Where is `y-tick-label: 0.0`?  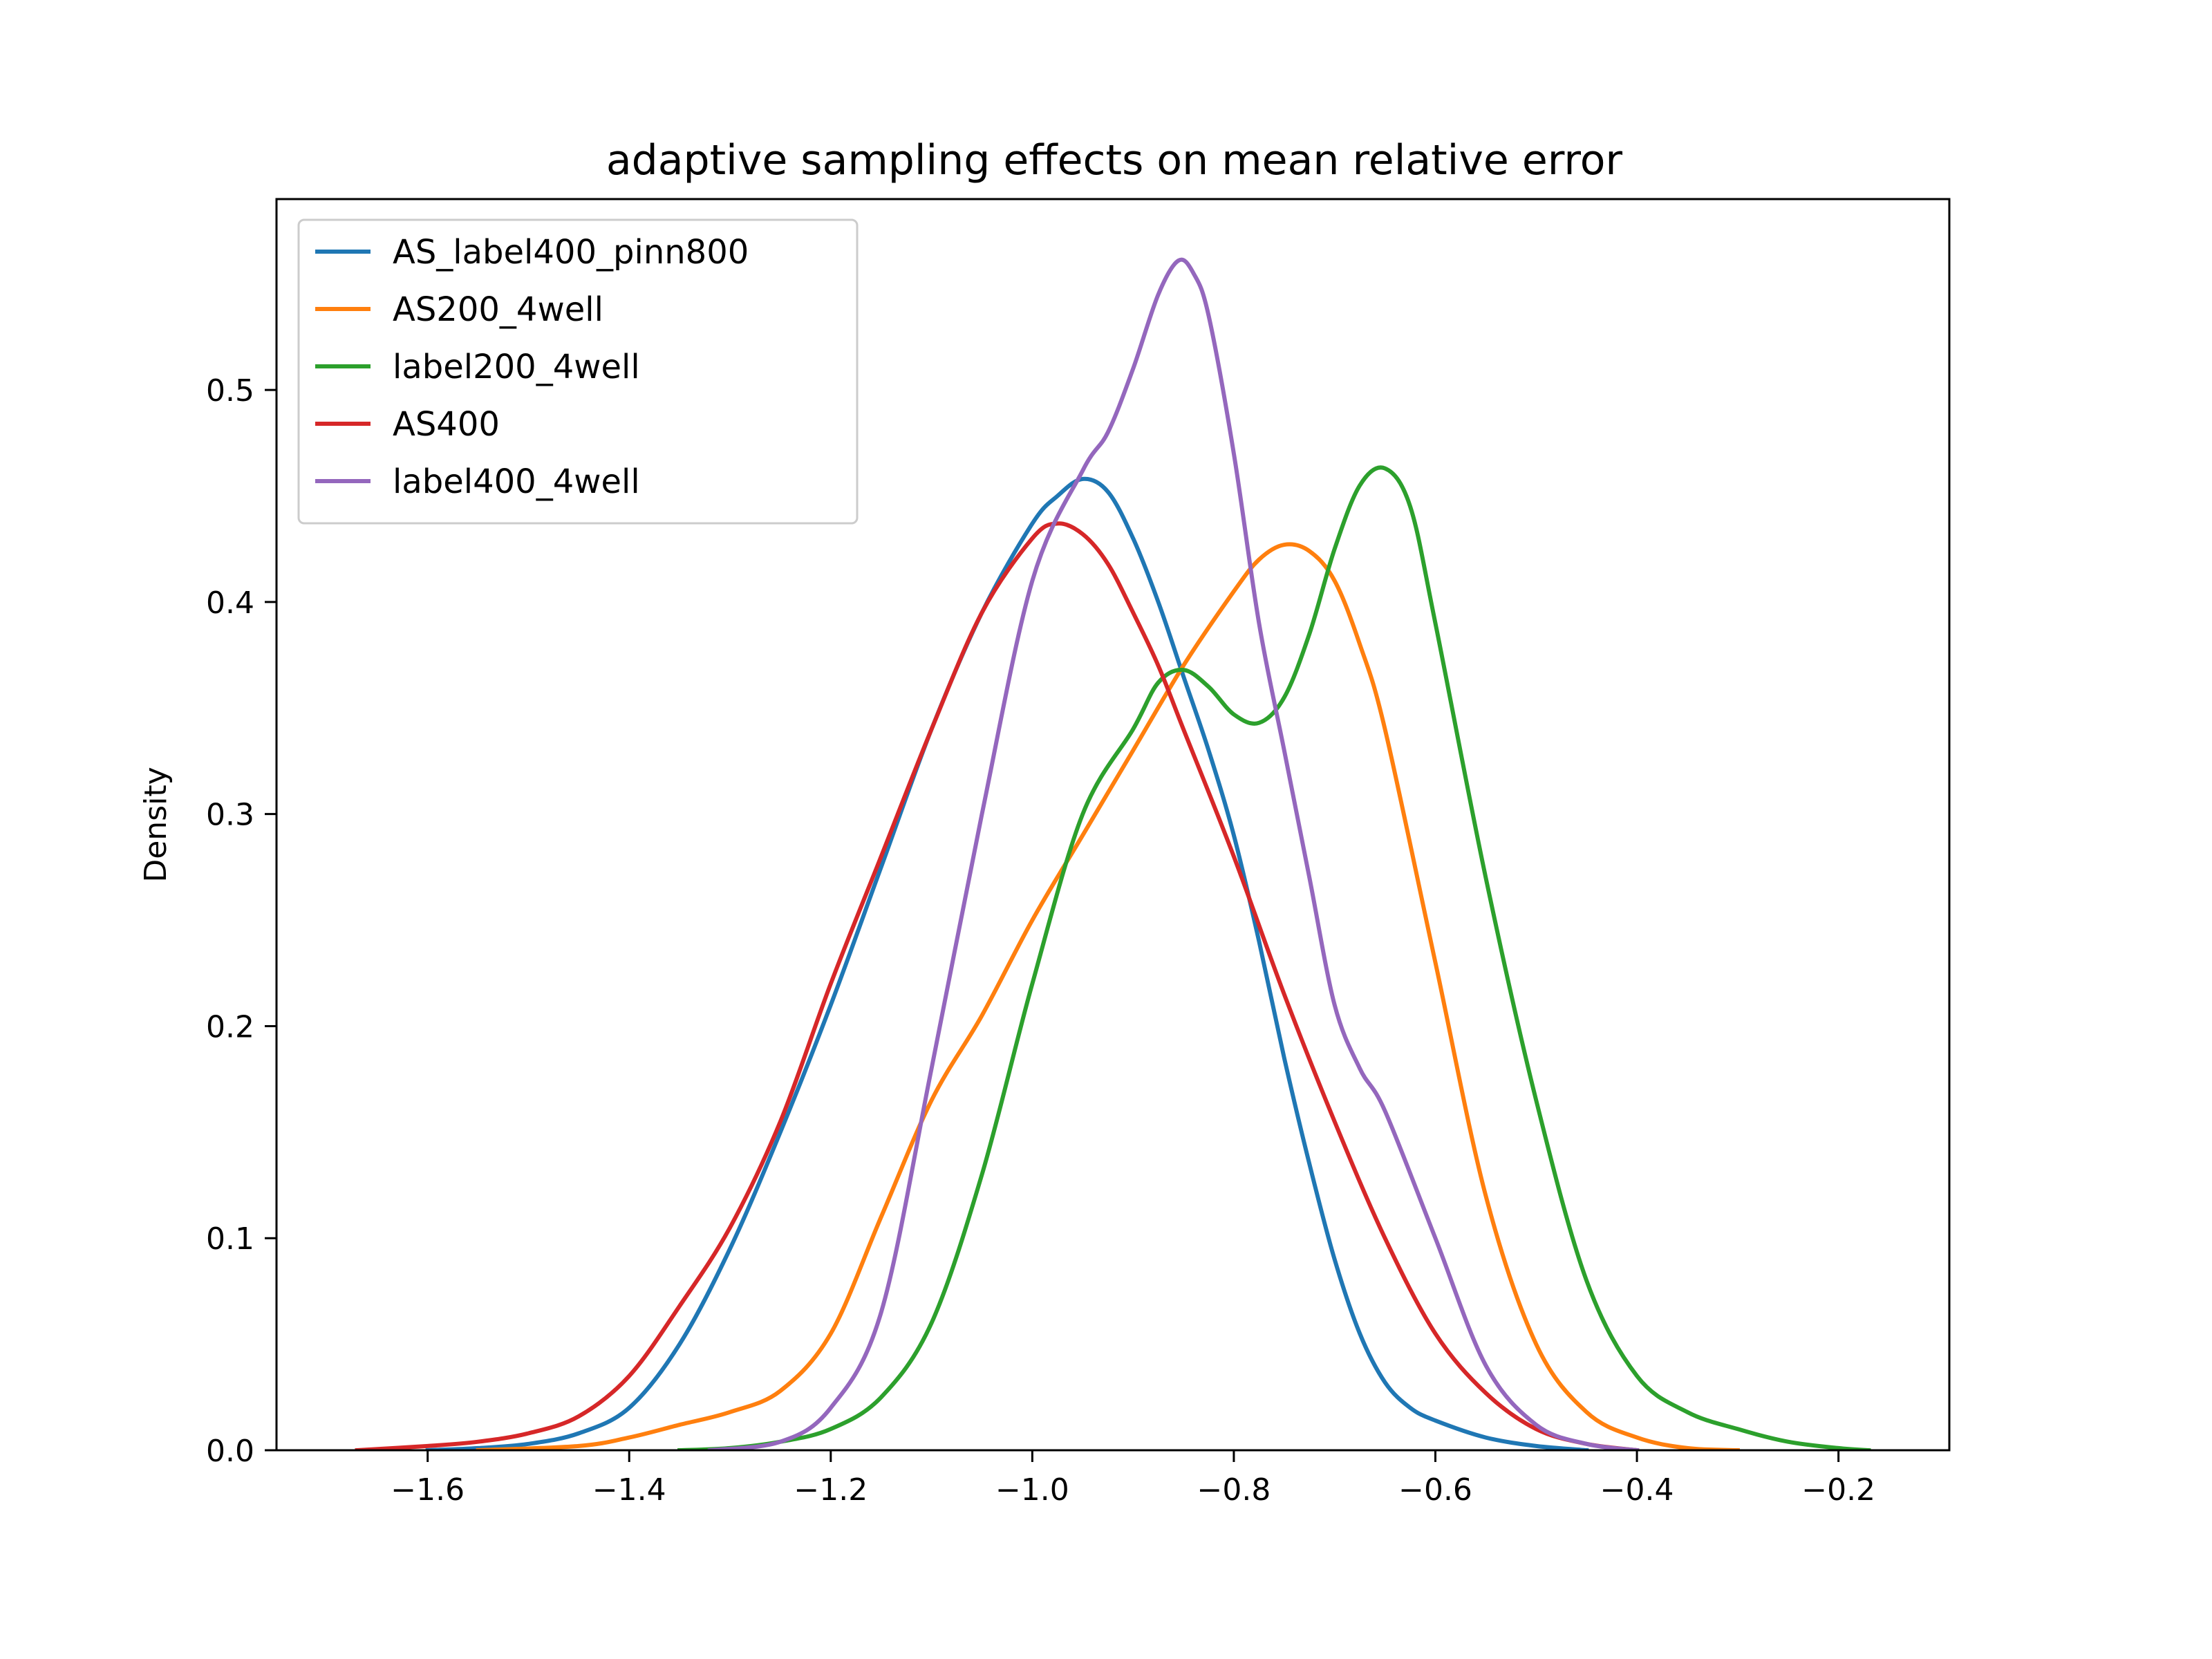
y-tick-label: 0.0 is located at coordinates (230, 1451).